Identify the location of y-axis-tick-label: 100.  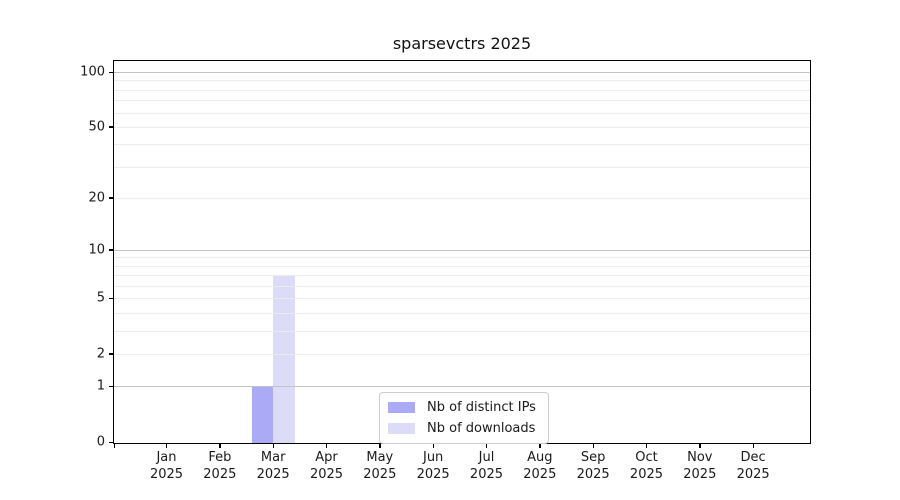
(92, 72).